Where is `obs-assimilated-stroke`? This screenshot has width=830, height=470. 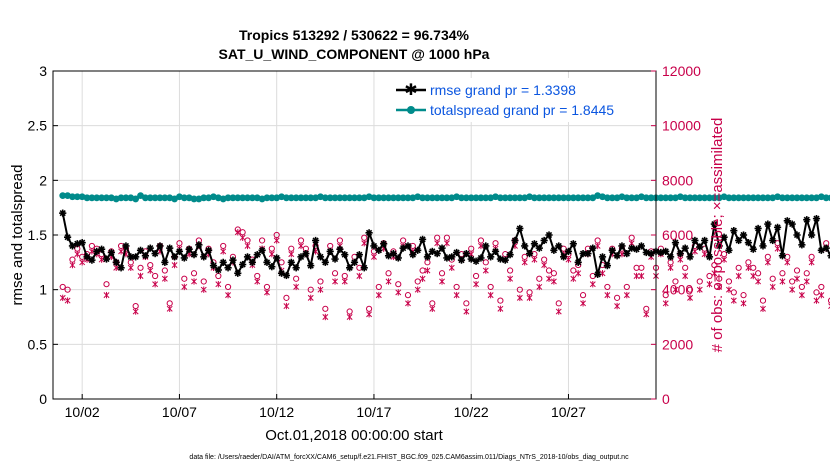
obs-assimilated-stroke is located at coordinates (829, 304).